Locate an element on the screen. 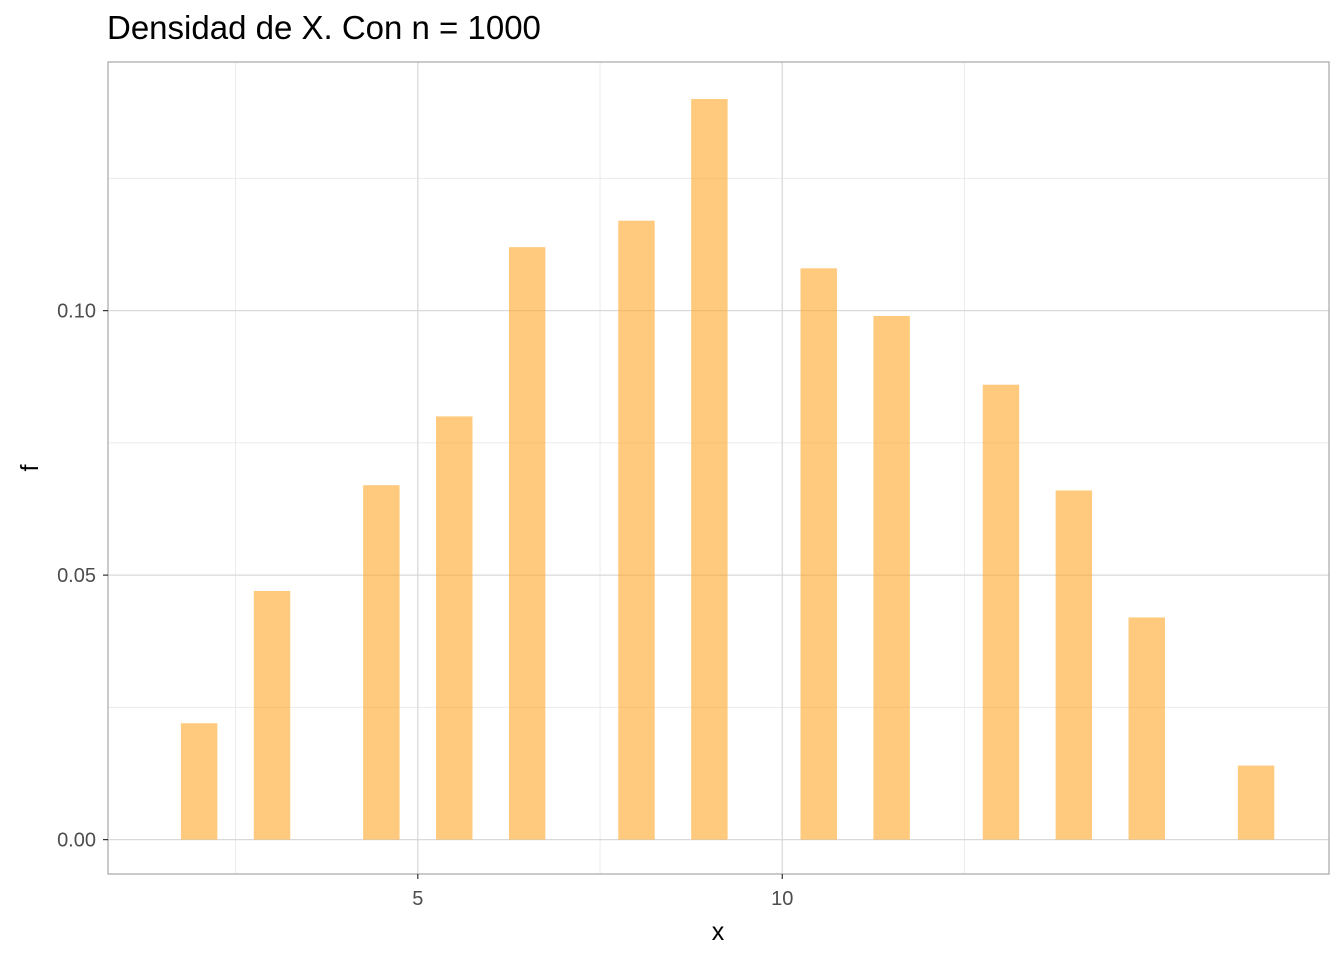 Image resolution: width=1344 pixels, height=960 pixels. x-tick-label: 10 is located at coordinates (782, 899).